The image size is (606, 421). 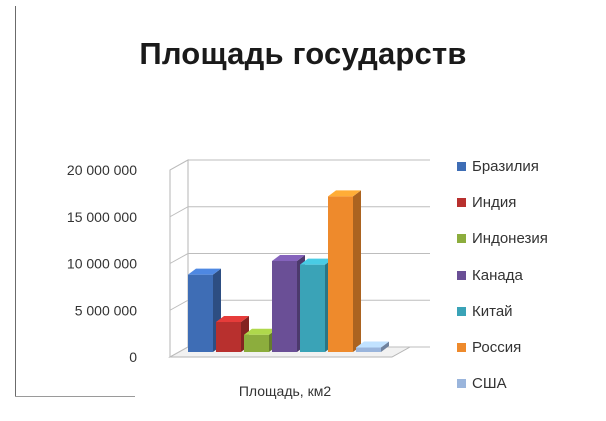 What do you see at coordinates (303, 53) in the screenshot?
I see `chart-title: Площадь государств` at bounding box center [303, 53].